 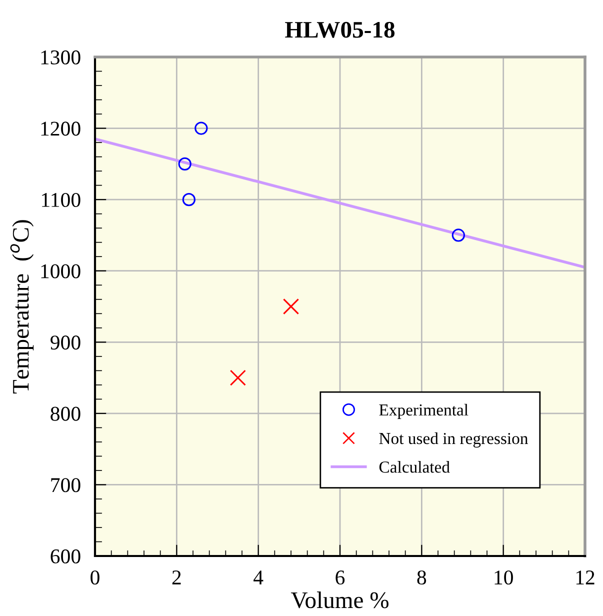 What do you see at coordinates (453, 440) in the screenshot?
I see `legend-label: Not used in regression` at bounding box center [453, 440].